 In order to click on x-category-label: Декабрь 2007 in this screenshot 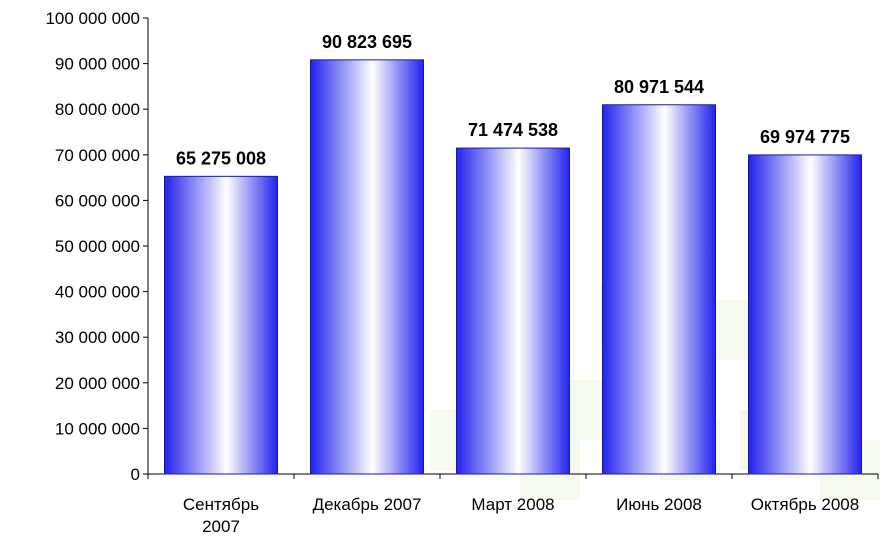, I will do `click(367, 504)`.